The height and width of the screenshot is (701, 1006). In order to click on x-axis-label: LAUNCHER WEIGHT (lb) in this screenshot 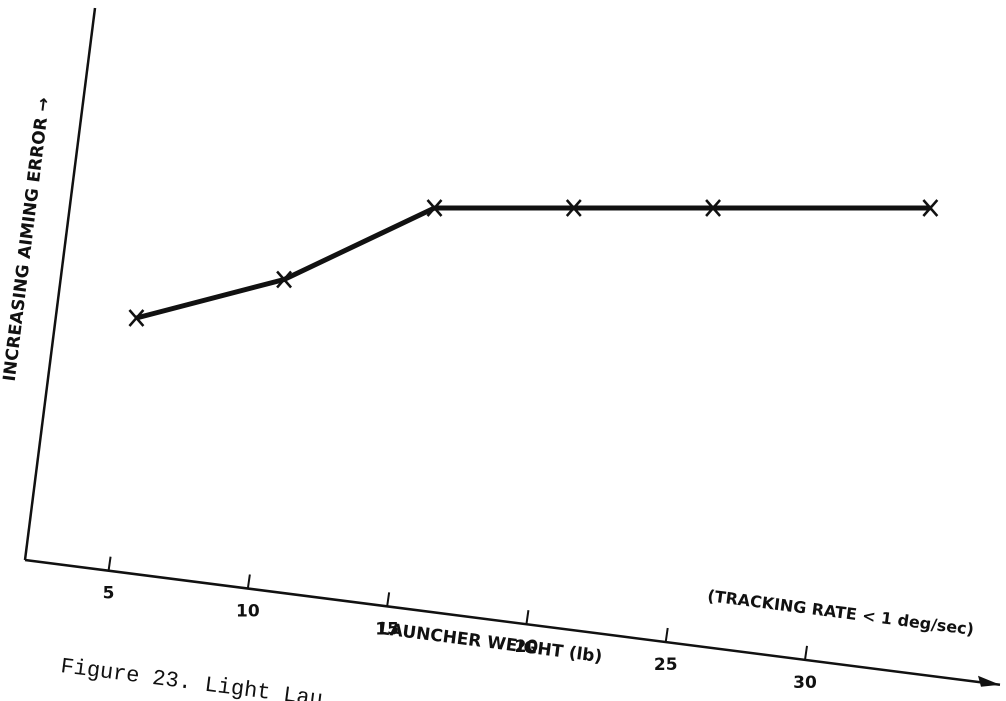, I will do `click(490, 643)`.